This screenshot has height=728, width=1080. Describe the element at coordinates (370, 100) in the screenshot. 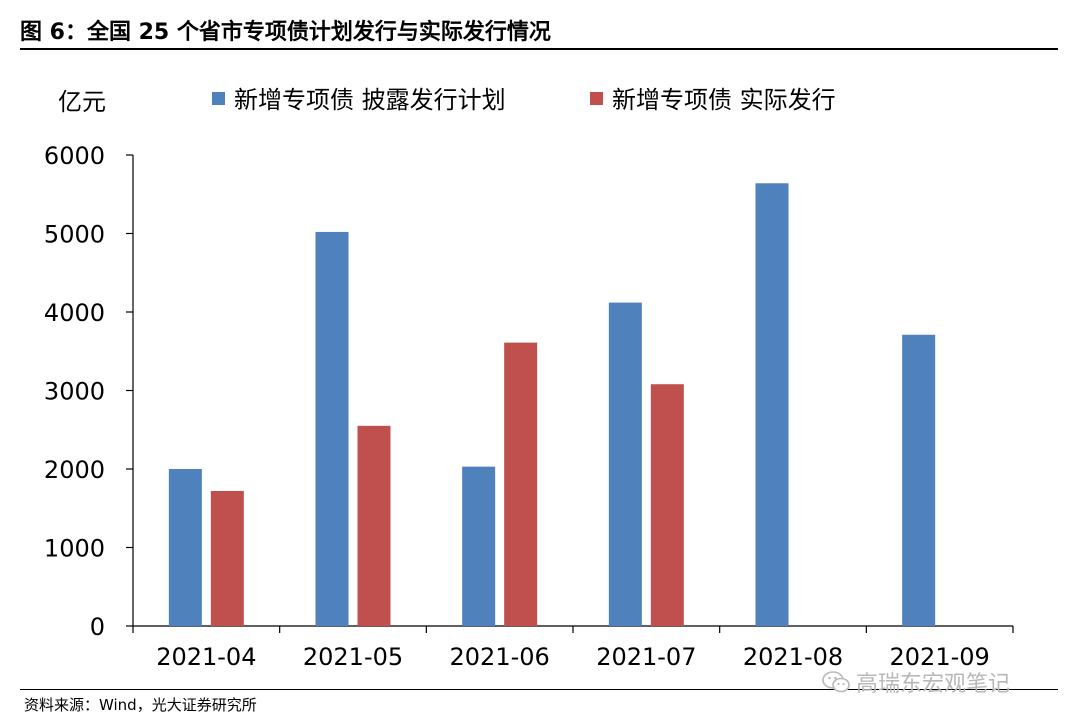

I see `legend-label: 新增专项债 披露发行计划` at that location.